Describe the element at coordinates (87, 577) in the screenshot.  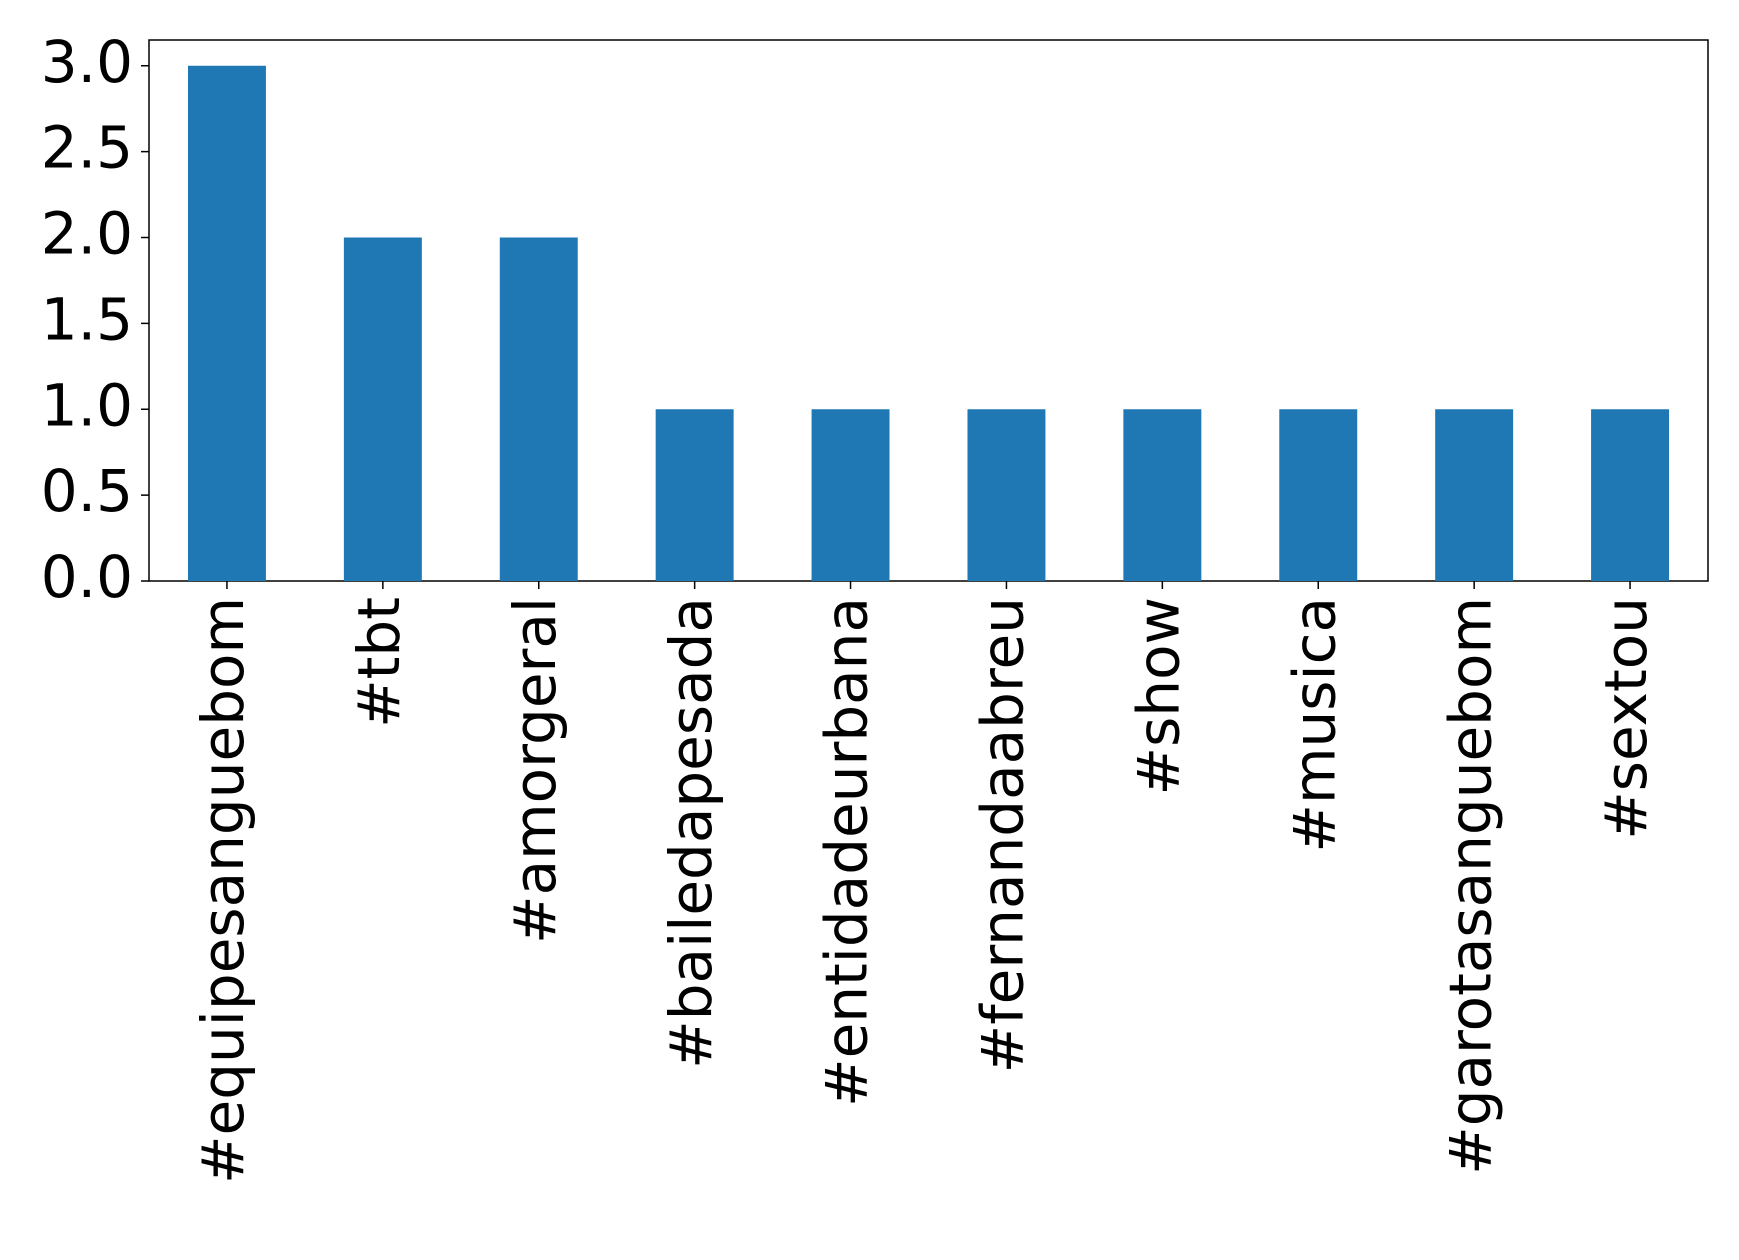
I see `y-tick-label: 0.0` at that location.